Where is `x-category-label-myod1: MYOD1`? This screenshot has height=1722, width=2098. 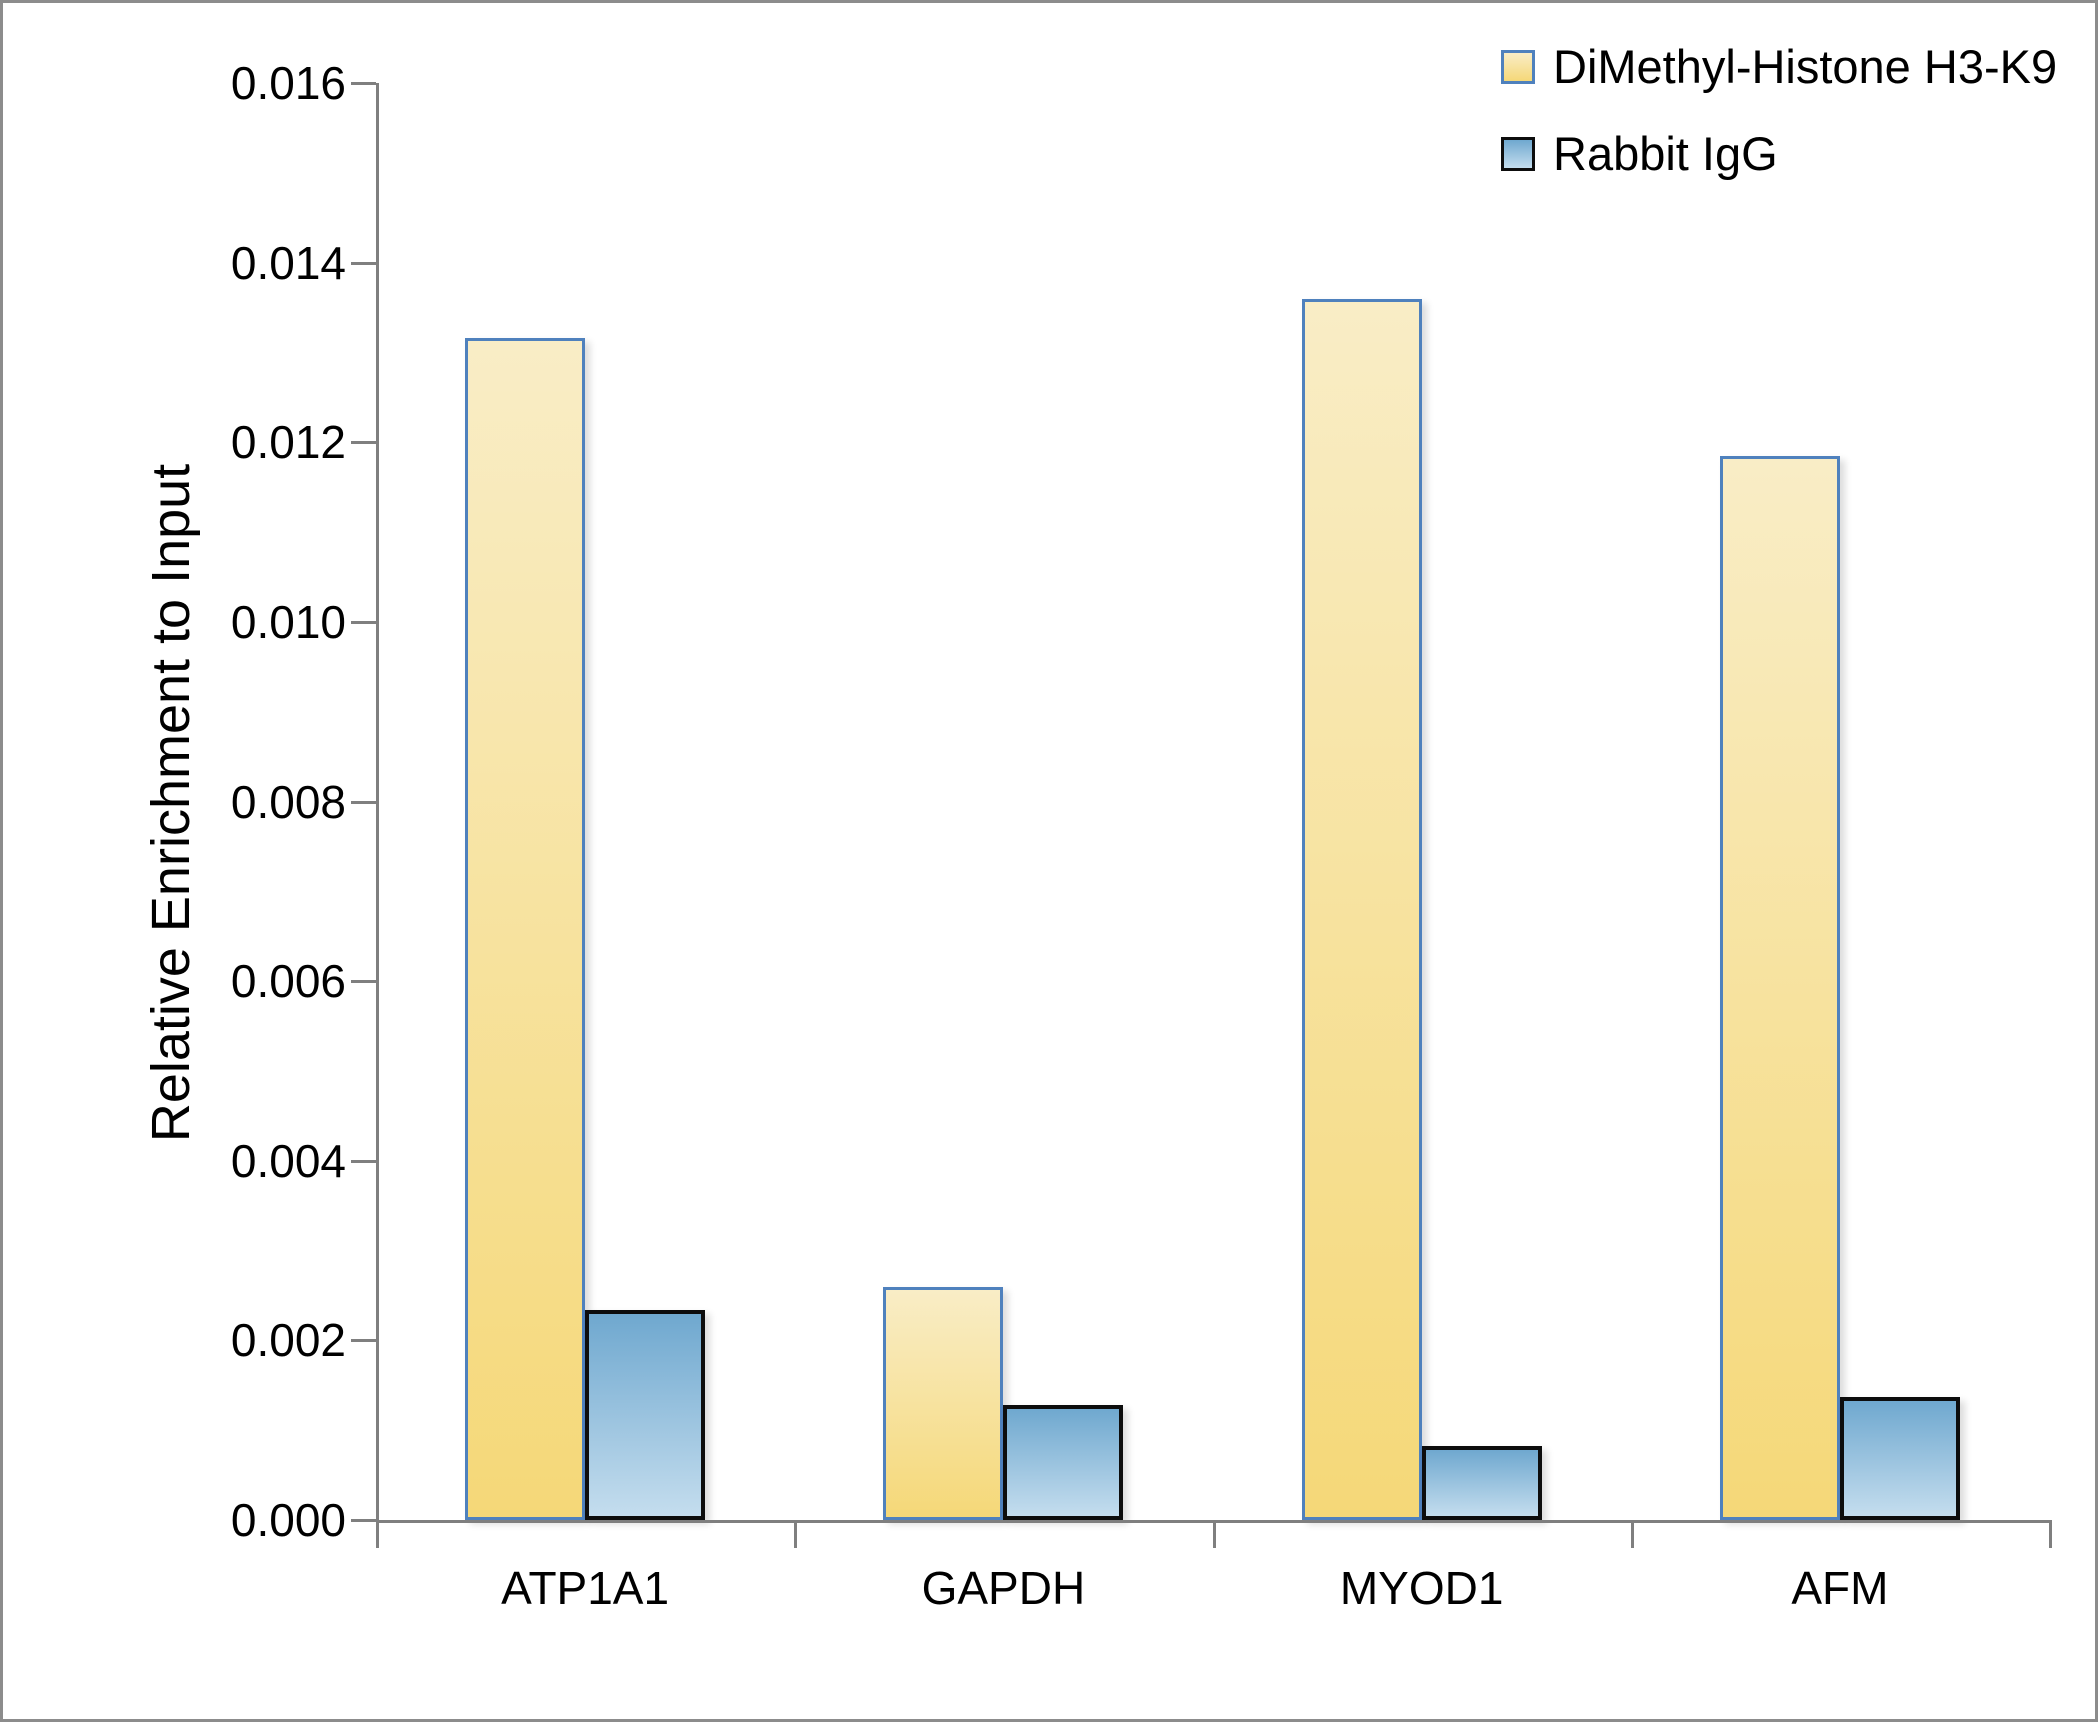
x-category-label-myod1: MYOD1 is located at coordinates (1421, 1588).